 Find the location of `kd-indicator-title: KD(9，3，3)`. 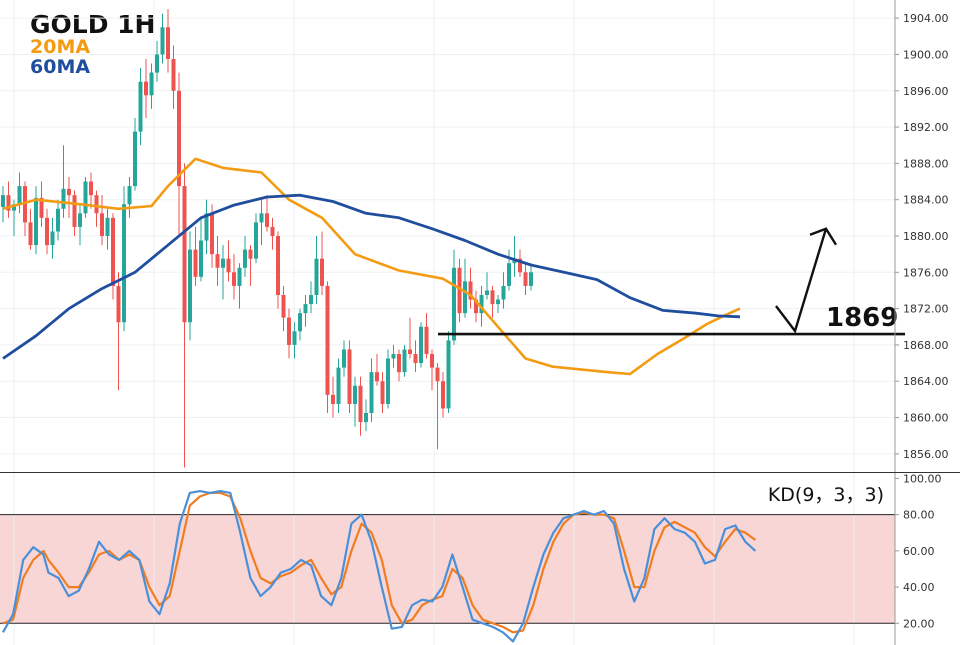

kd-indicator-title: KD(9，3，3) is located at coordinates (826, 495).